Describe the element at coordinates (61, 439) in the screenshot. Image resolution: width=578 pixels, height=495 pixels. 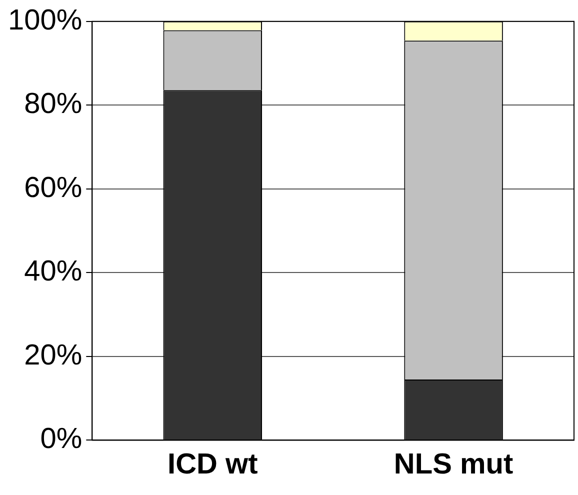
I see `y-tick-label: 0%` at that location.